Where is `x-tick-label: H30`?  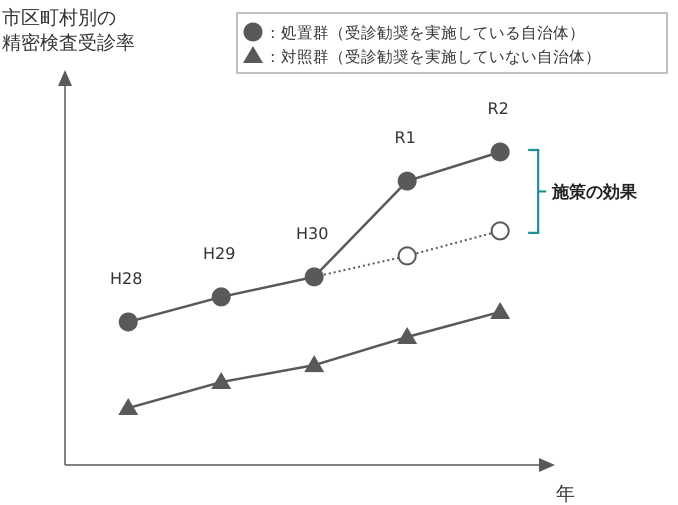
x-tick-label: H30 is located at coordinates (312, 233).